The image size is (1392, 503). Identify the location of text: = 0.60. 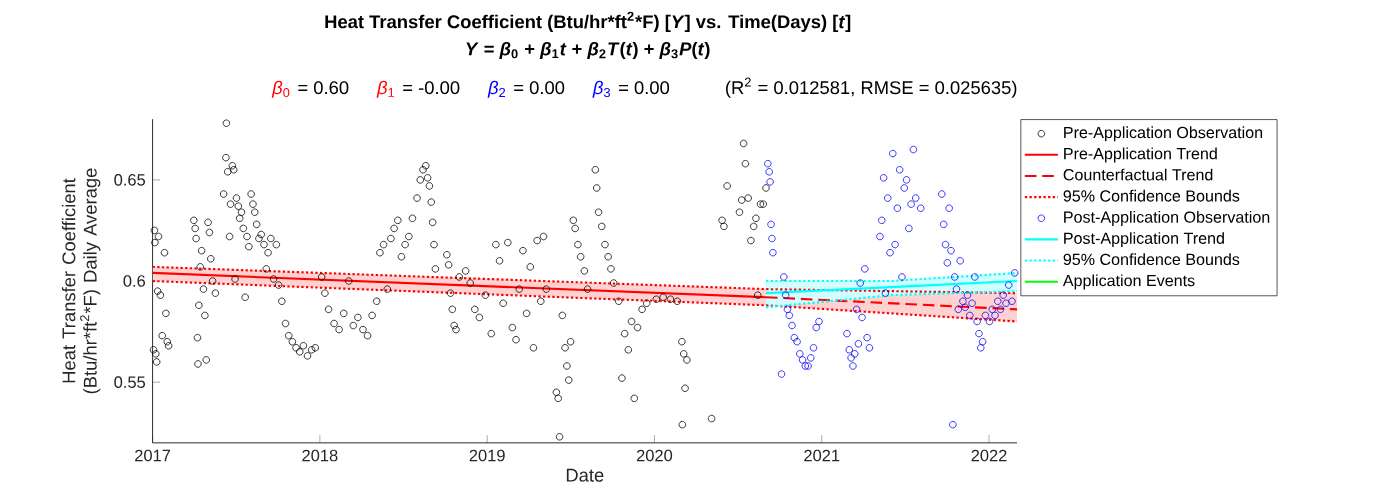
(323, 88).